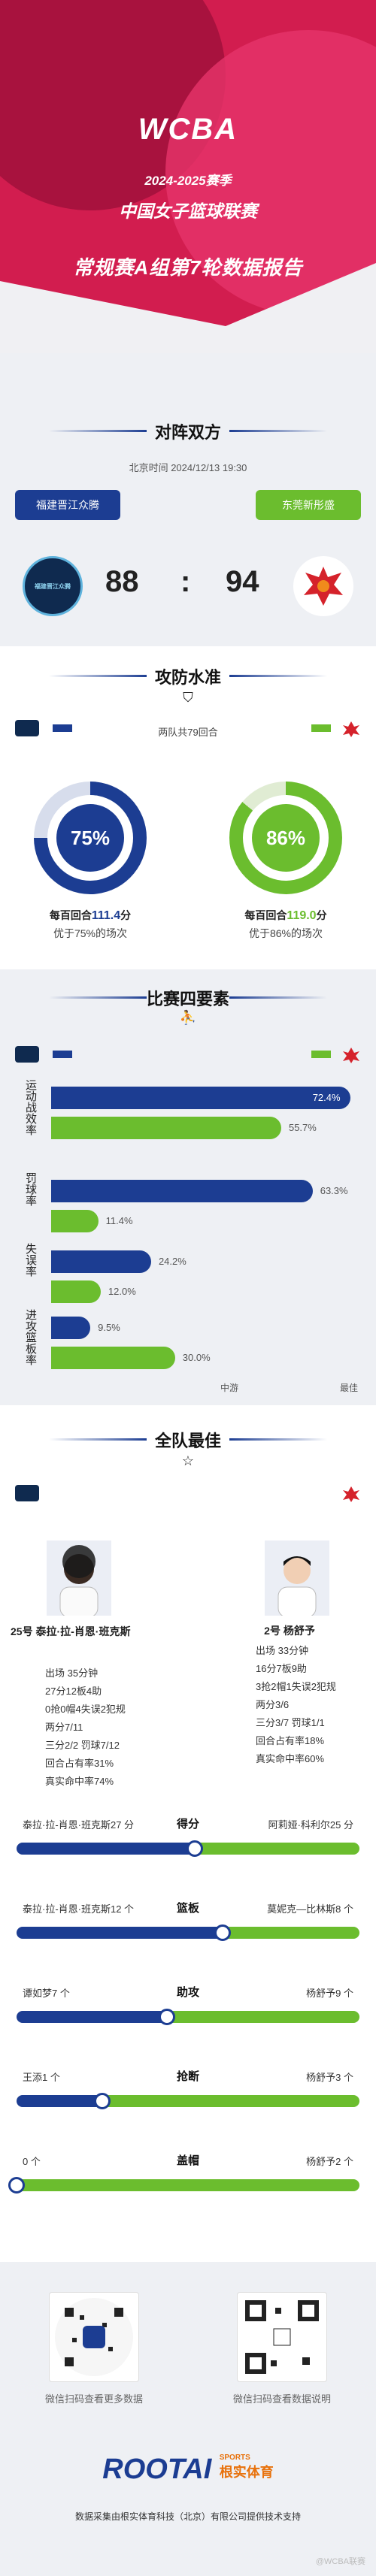 Image resolution: width=376 pixels, height=2576 pixels. Describe the element at coordinates (187, 677) in the screenshot. I see `offense-title: 攻防水准` at that location.